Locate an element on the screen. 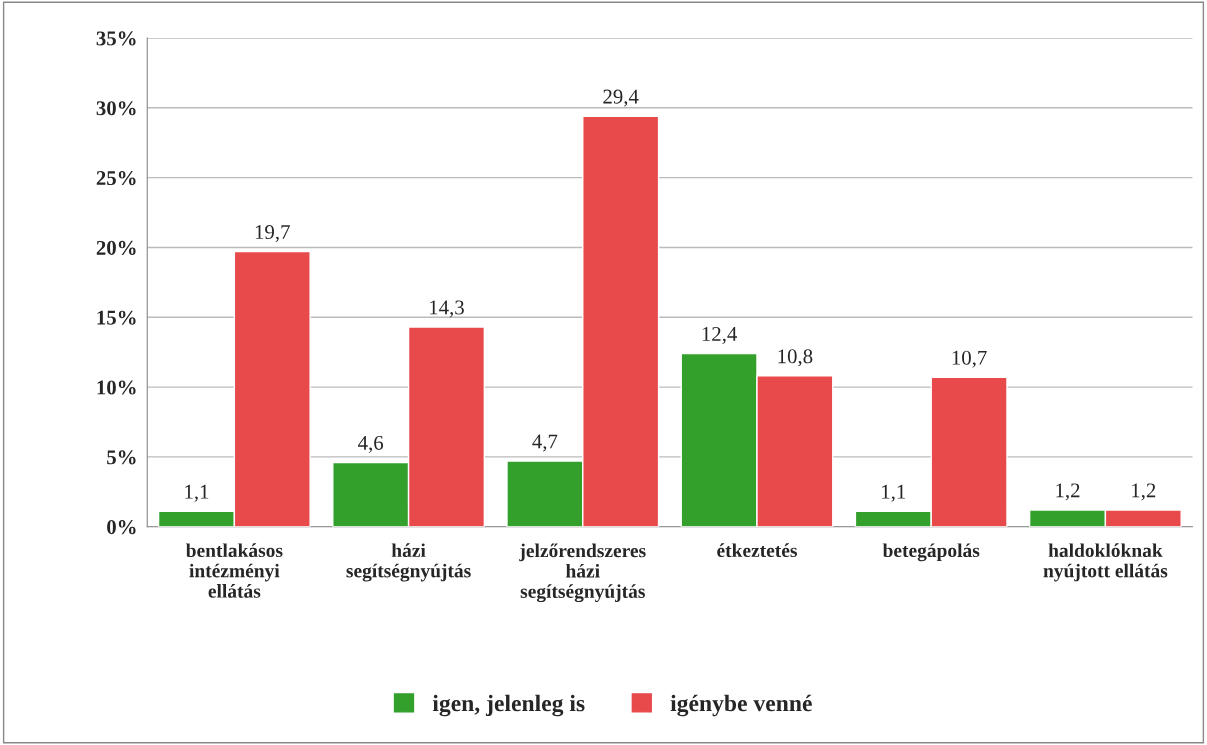  x-tick-label: jelzőrendszeres házi segítségnyújtás is located at coordinates (582, 573).